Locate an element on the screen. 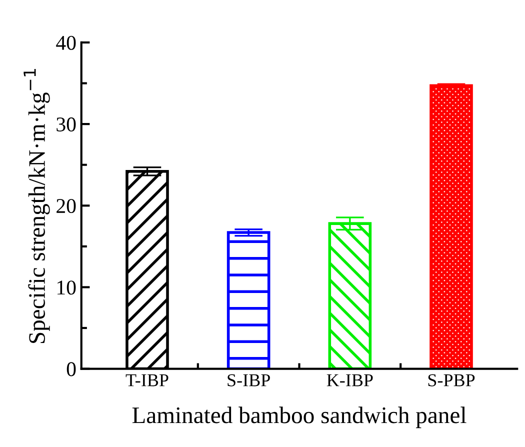 This screenshot has width=525, height=447. y-tick-label: 30 is located at coordinates (66, 124).